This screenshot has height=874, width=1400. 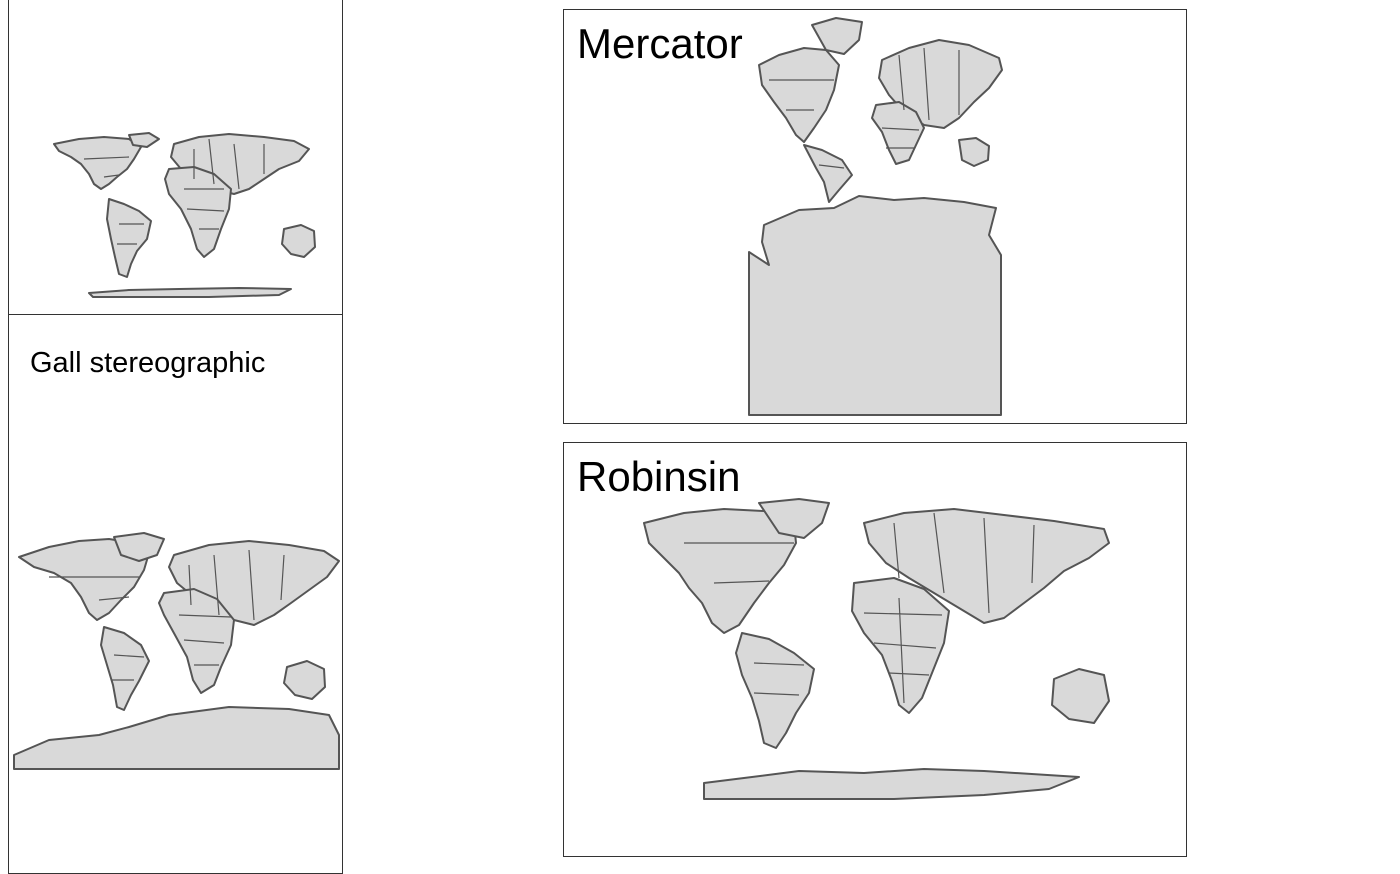 What do you see at coordinates (660, 43) in the screenshot?
I see `panel-title-mercator: Mercator` at bounding box center [660, 43].